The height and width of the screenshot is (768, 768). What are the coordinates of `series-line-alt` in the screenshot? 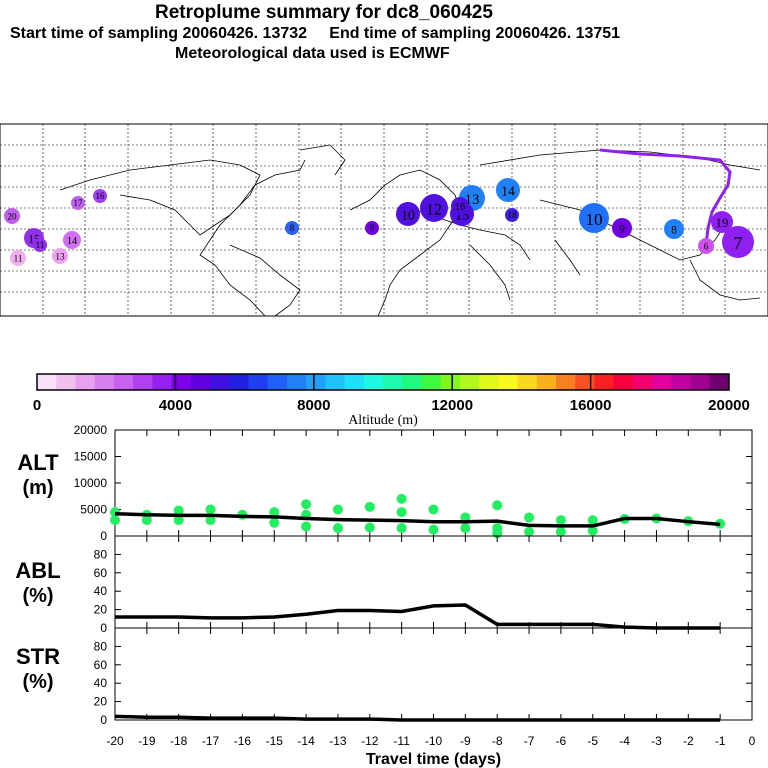 It's located at (417, 519).